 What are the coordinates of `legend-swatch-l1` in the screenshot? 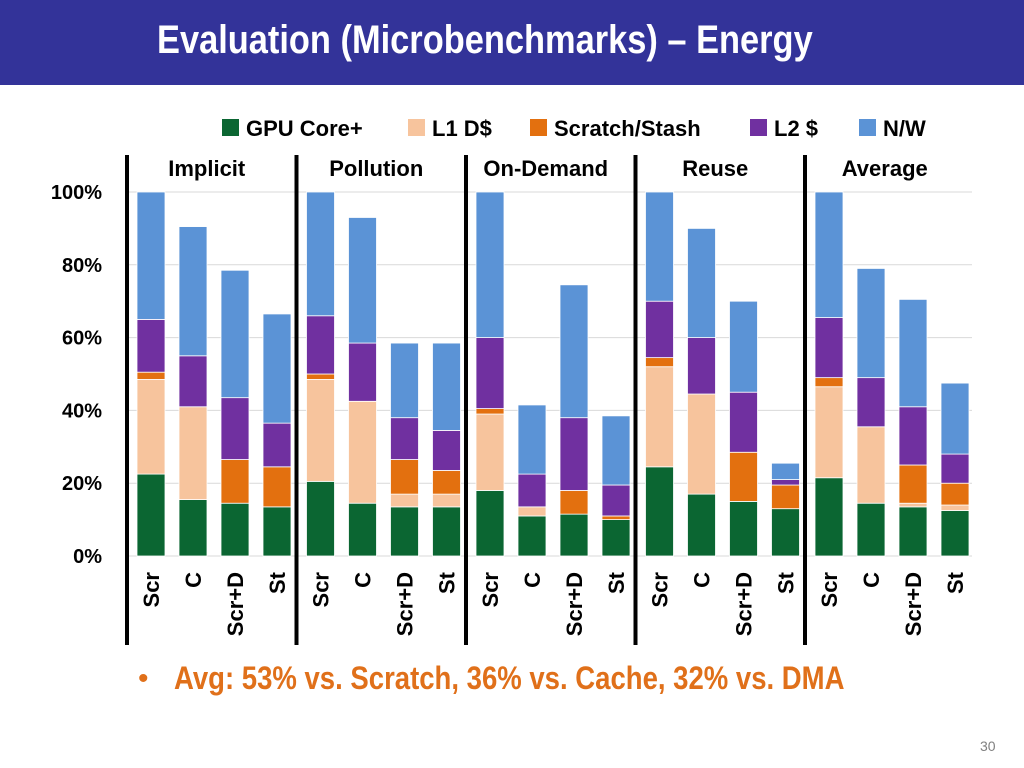 It's located at (416, 127).